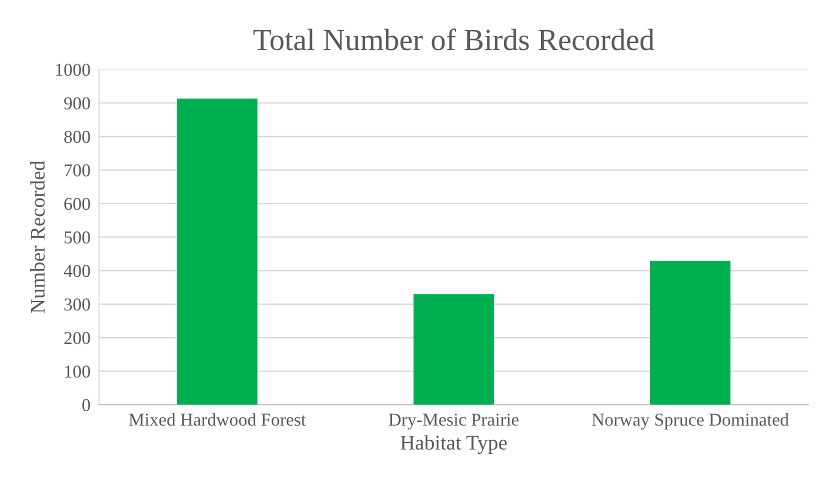 The width and height of the screenshot is (825, 479). Describe the element at coordinates (217, 419) in the screenshot. I see `x-tick-label: Mixed Hardwood Forest` at that location.